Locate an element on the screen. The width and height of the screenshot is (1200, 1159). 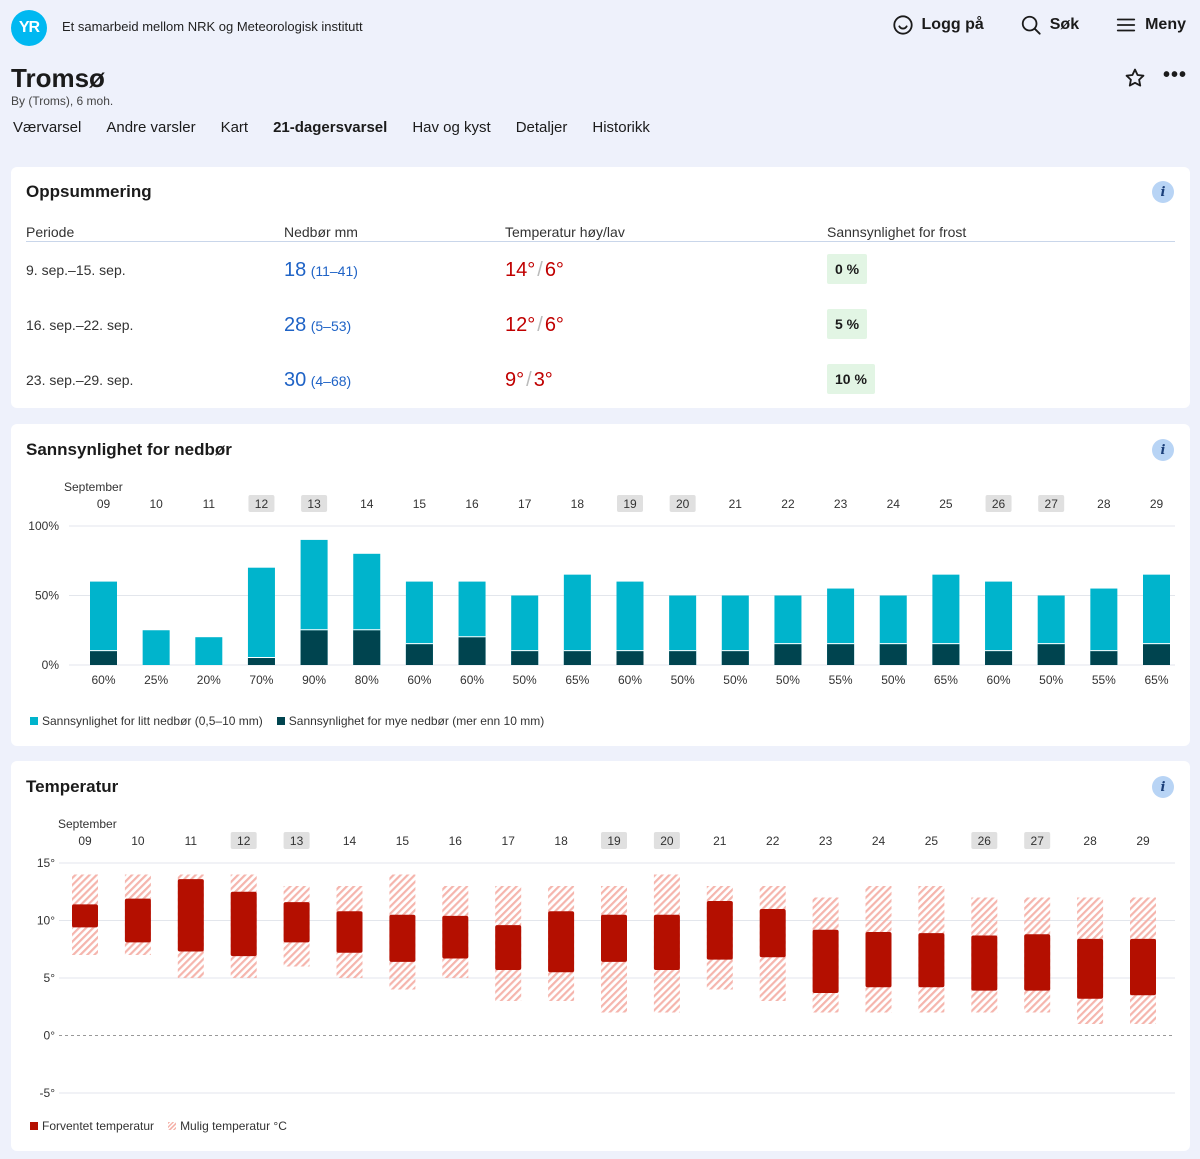
search-label: Søk is located at coordinates (1064, 24).